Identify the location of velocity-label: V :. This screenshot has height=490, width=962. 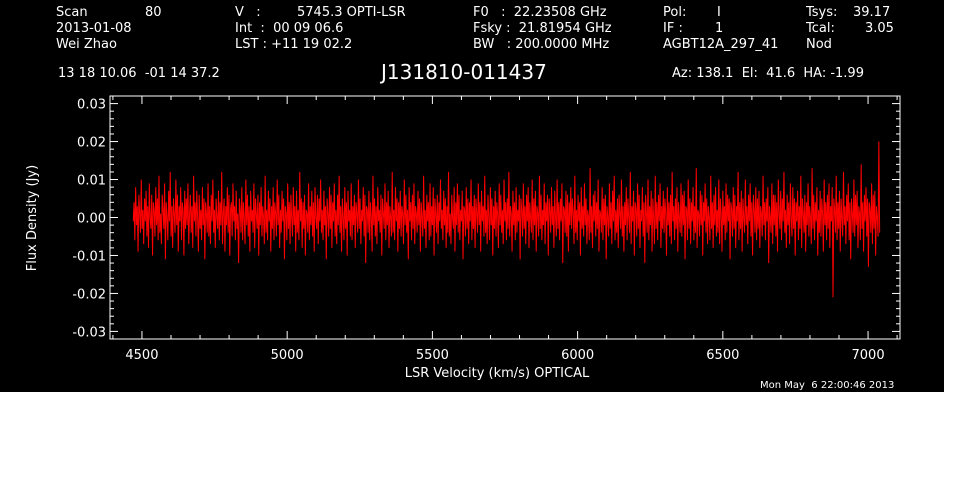
(248, 12).